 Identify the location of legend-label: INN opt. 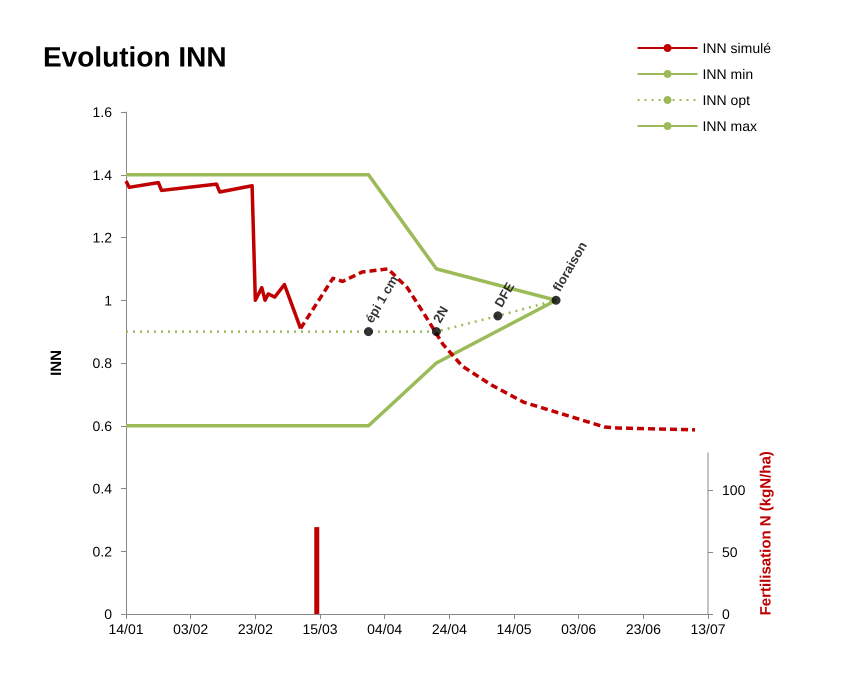
(726, 100).